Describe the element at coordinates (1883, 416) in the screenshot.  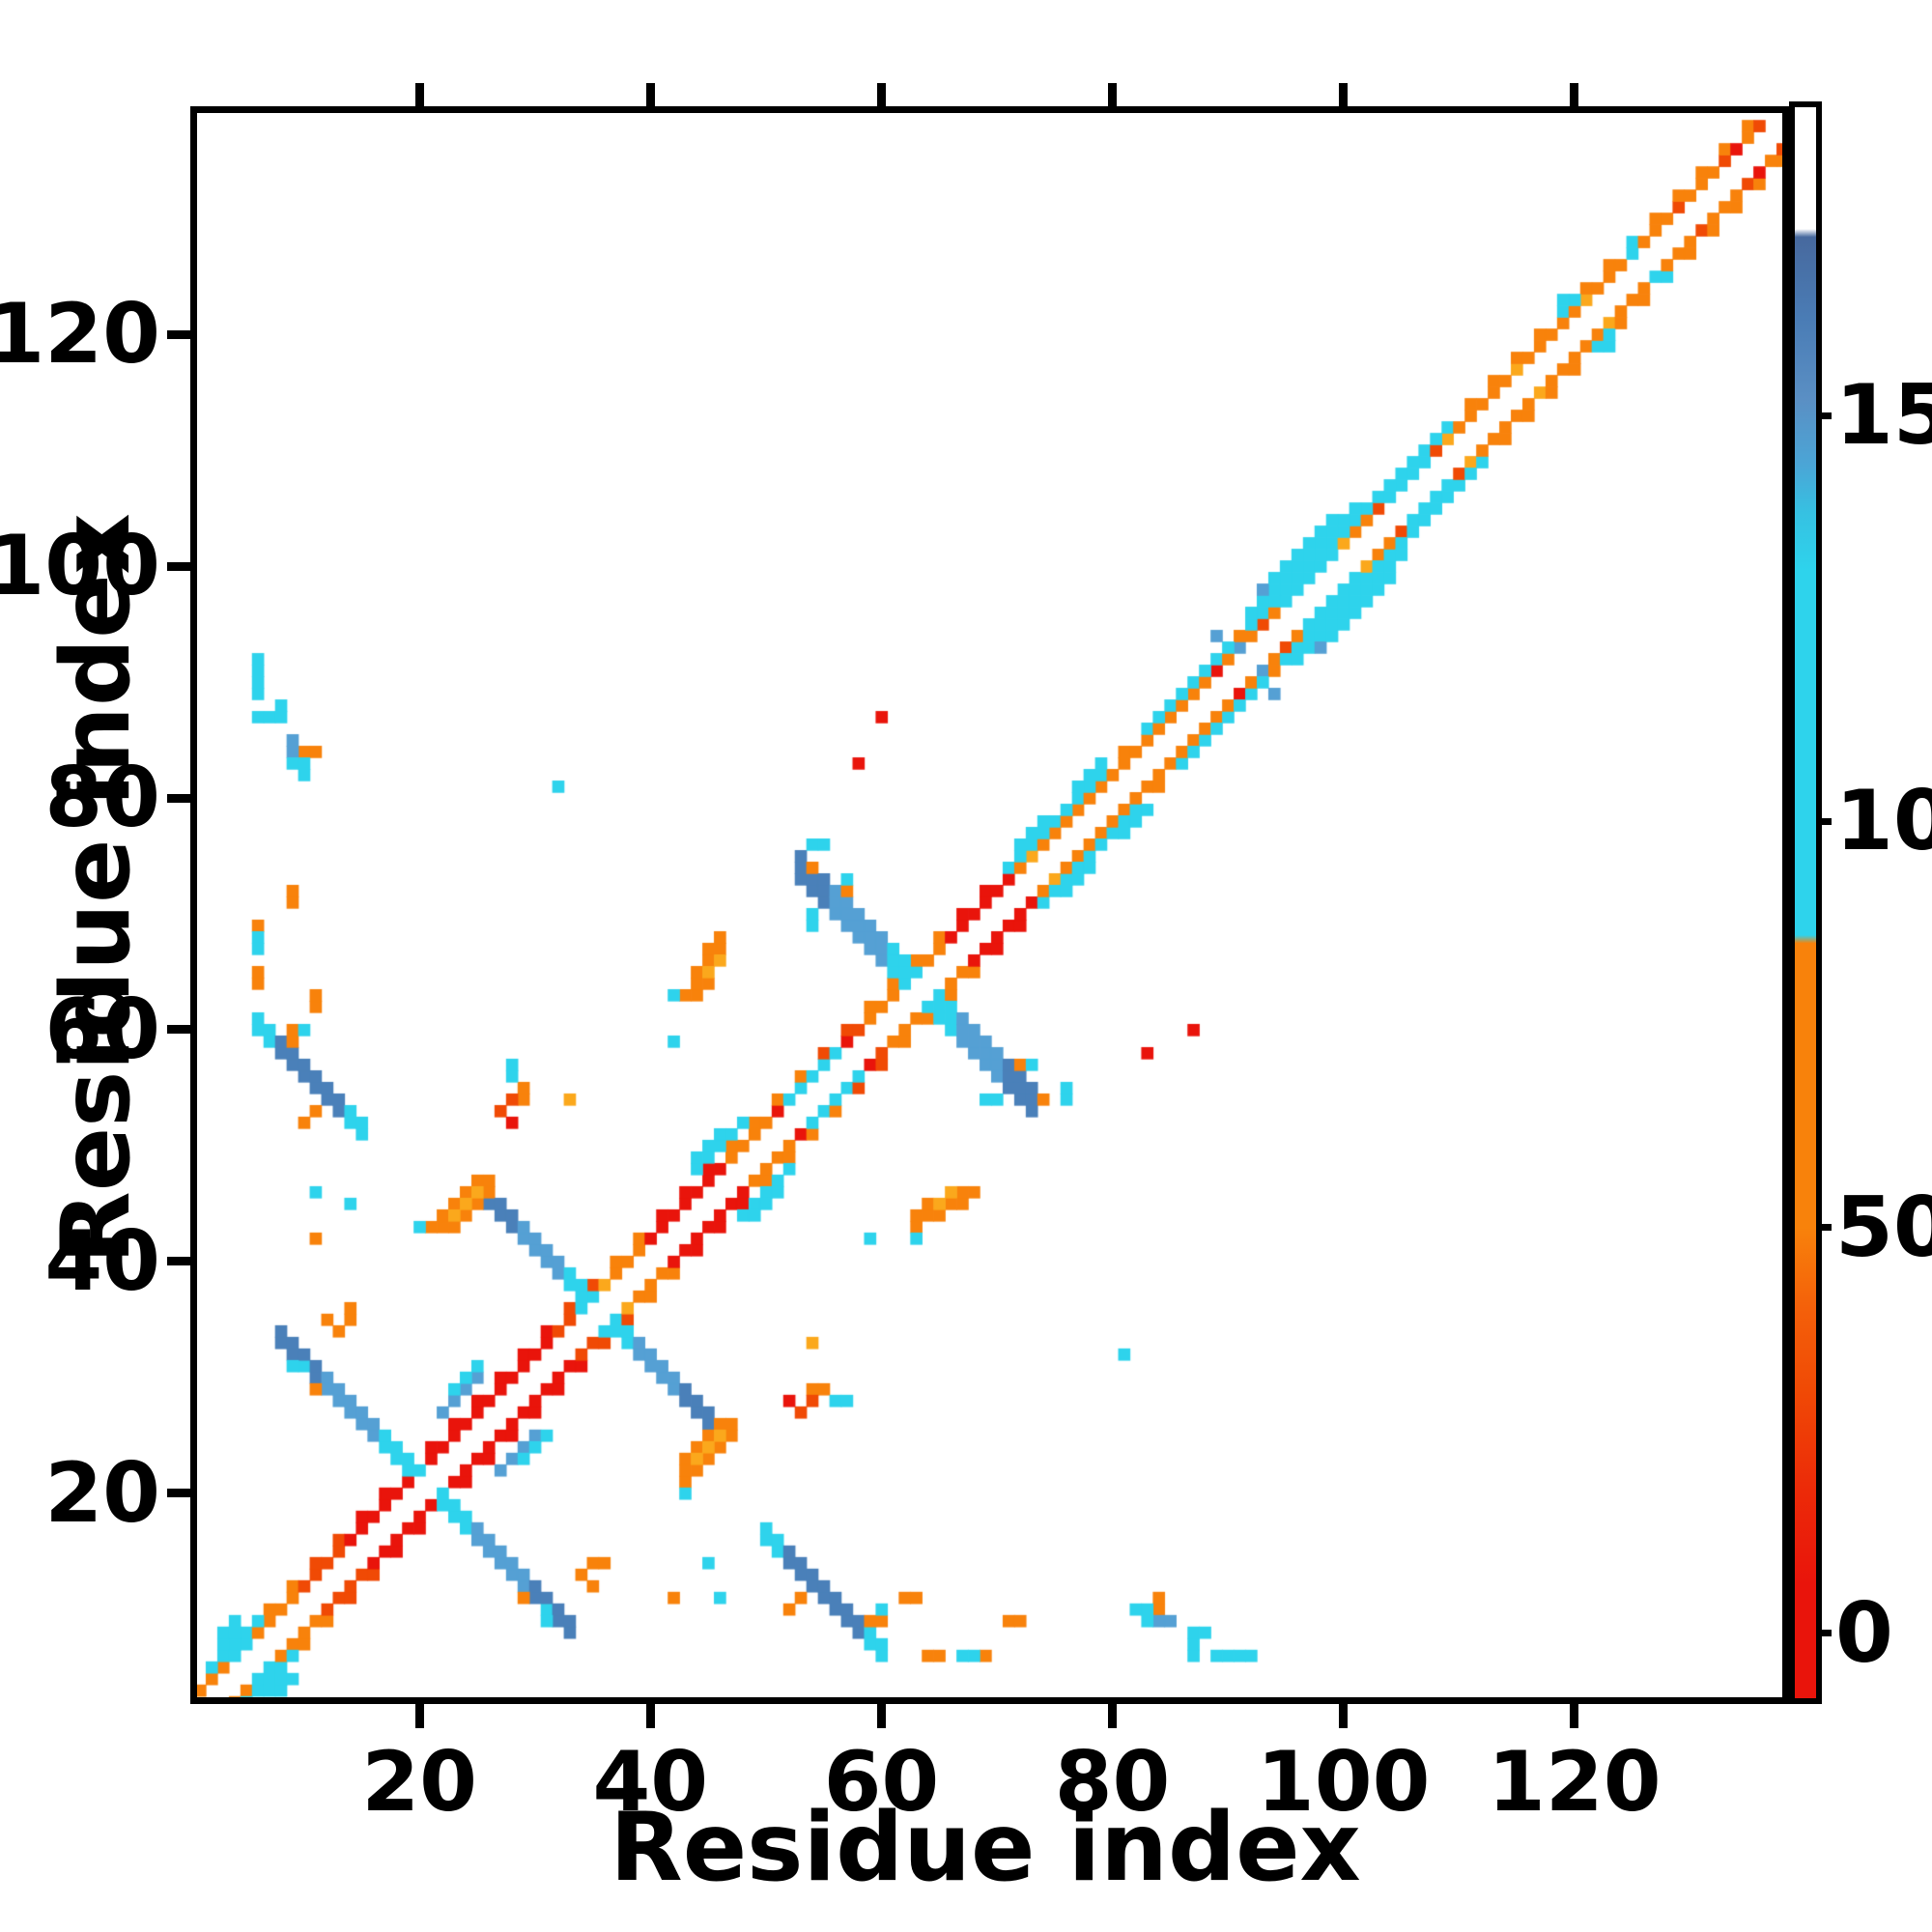
I see `colorbar-tick-label: 150` at that location.